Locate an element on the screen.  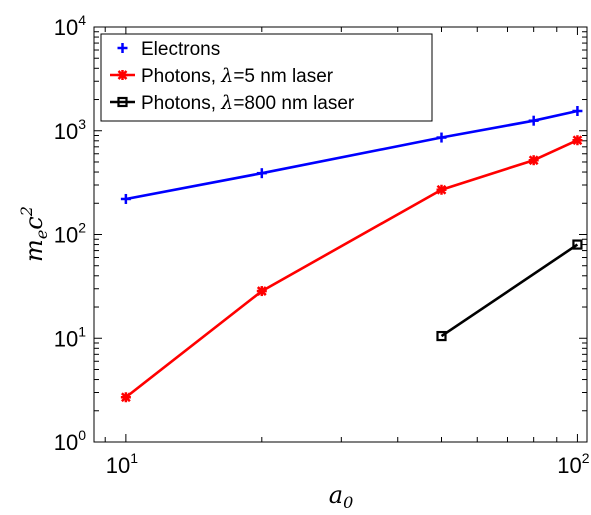
legend-box is located at coordinates (266, 77).